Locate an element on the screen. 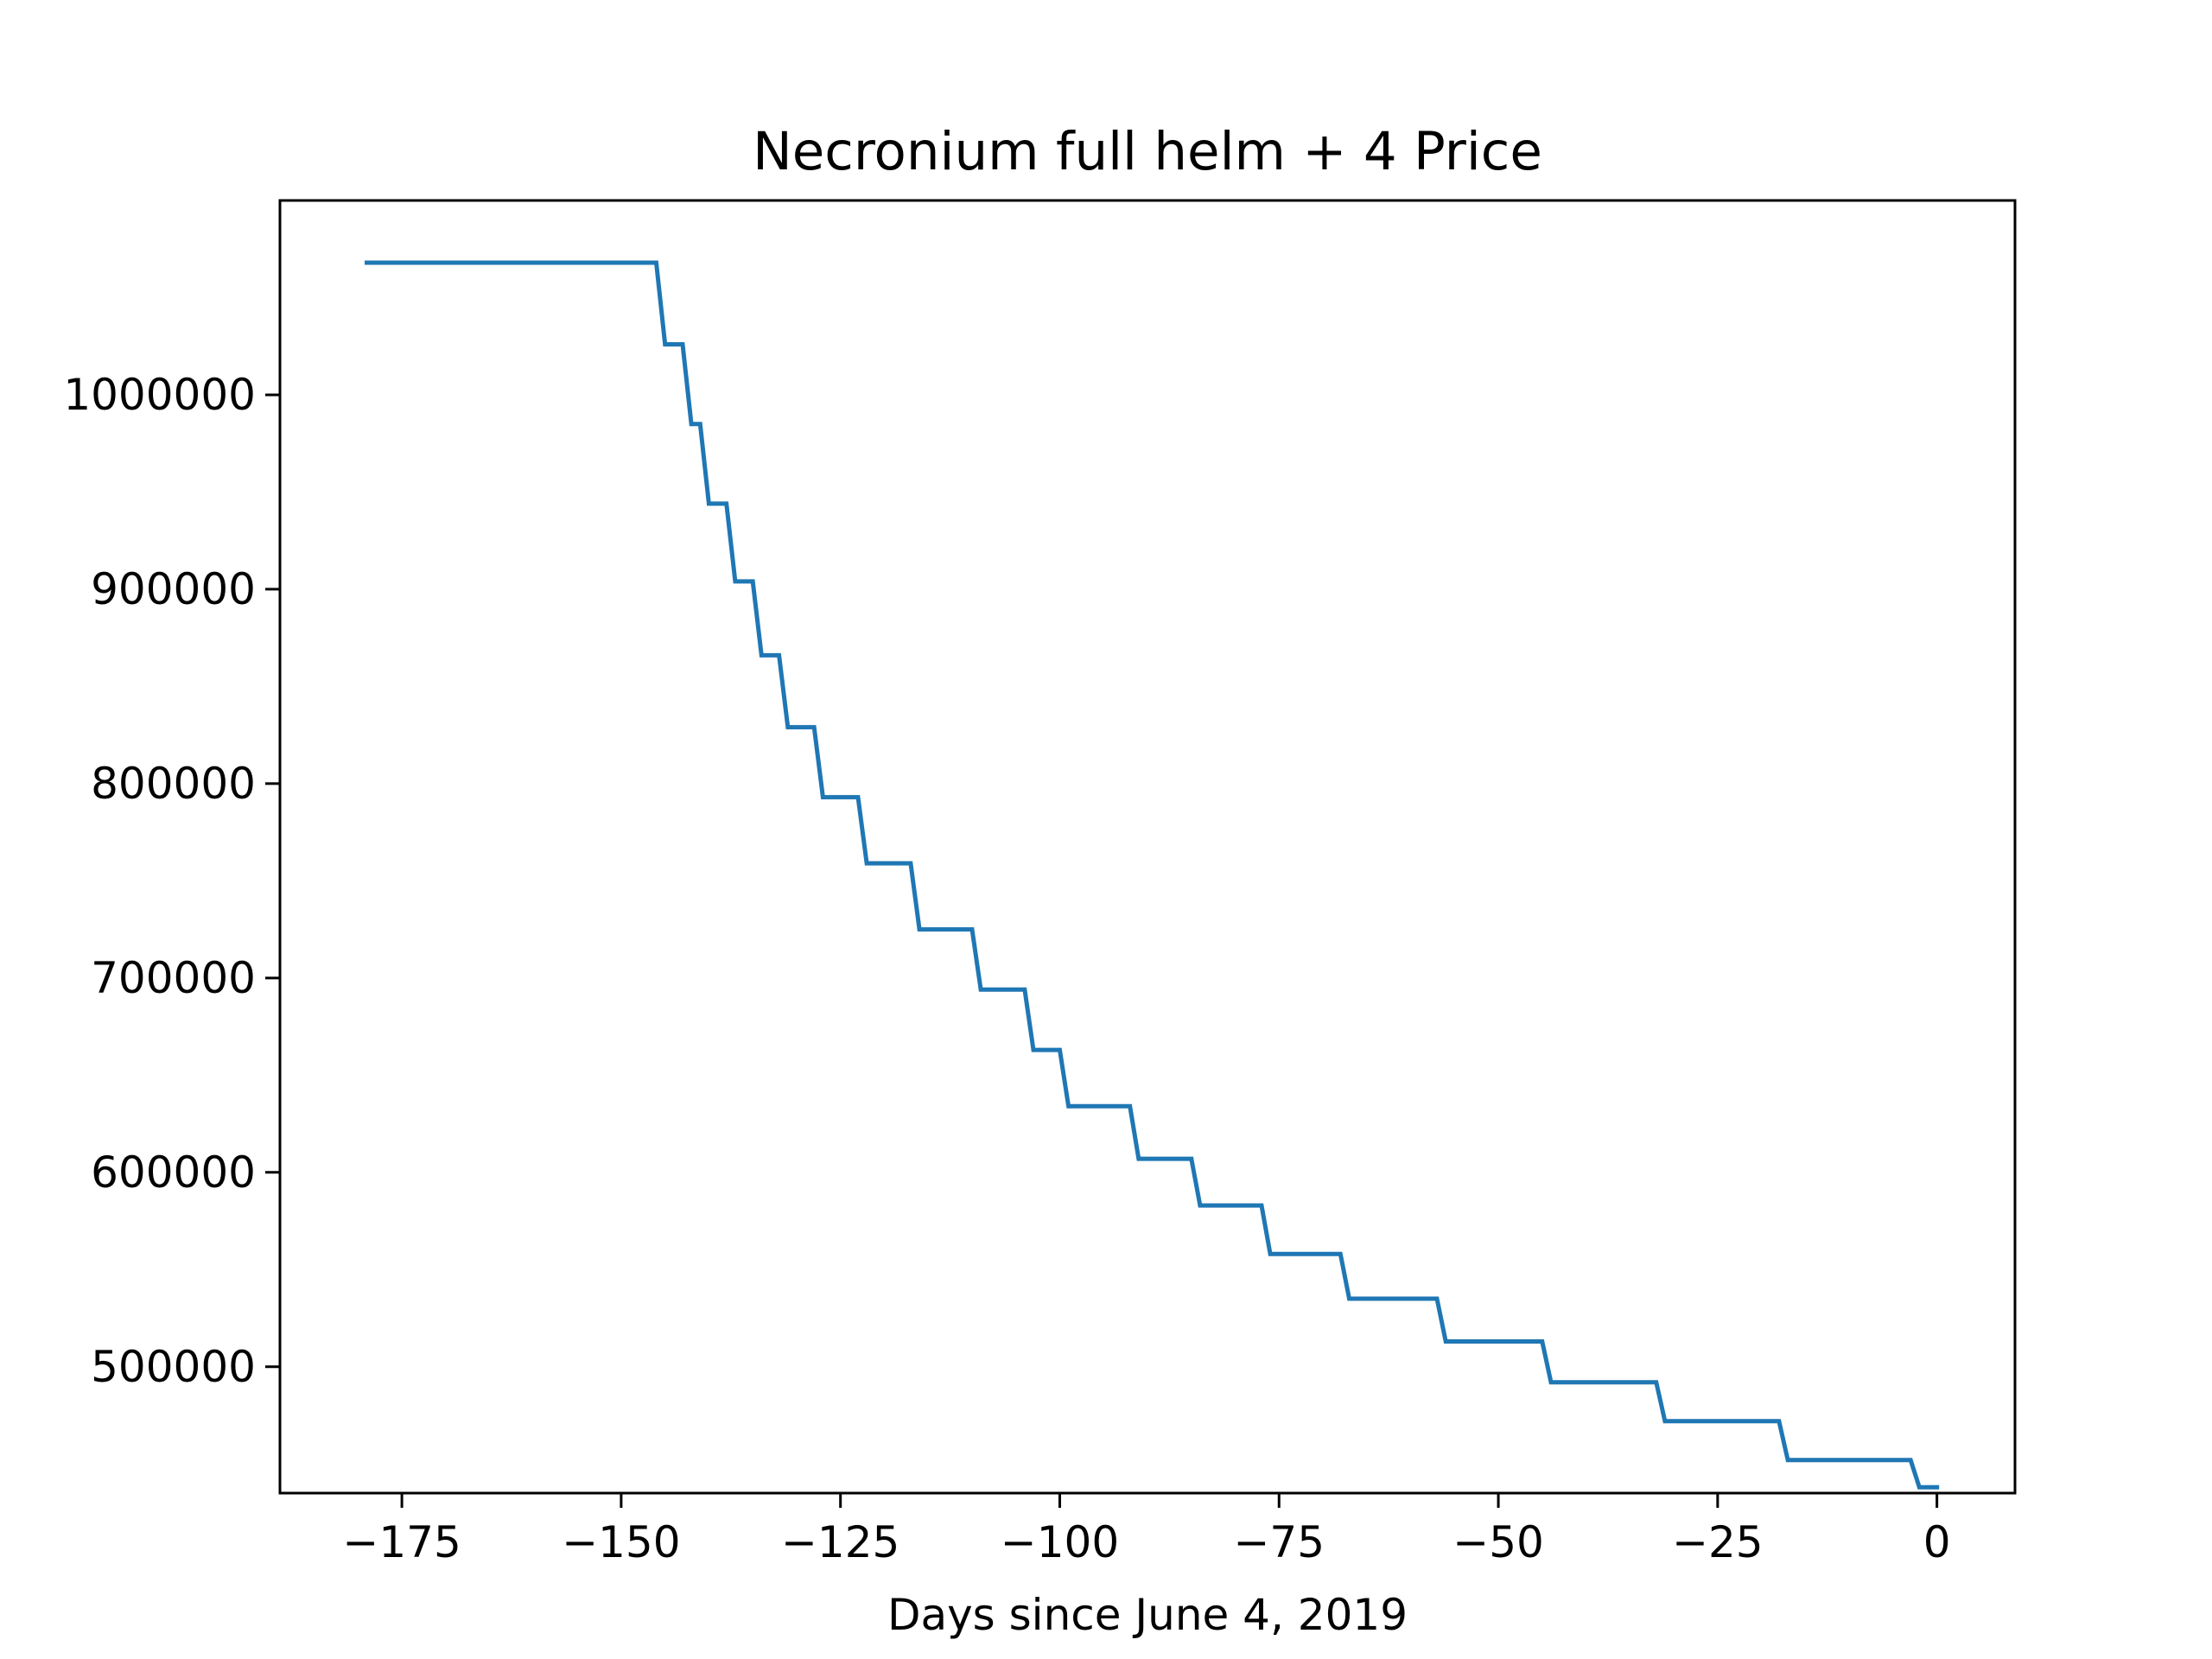 The image size is (2212, 1659). y-tick-label: 1000000 is located at coordinates (159, 395).